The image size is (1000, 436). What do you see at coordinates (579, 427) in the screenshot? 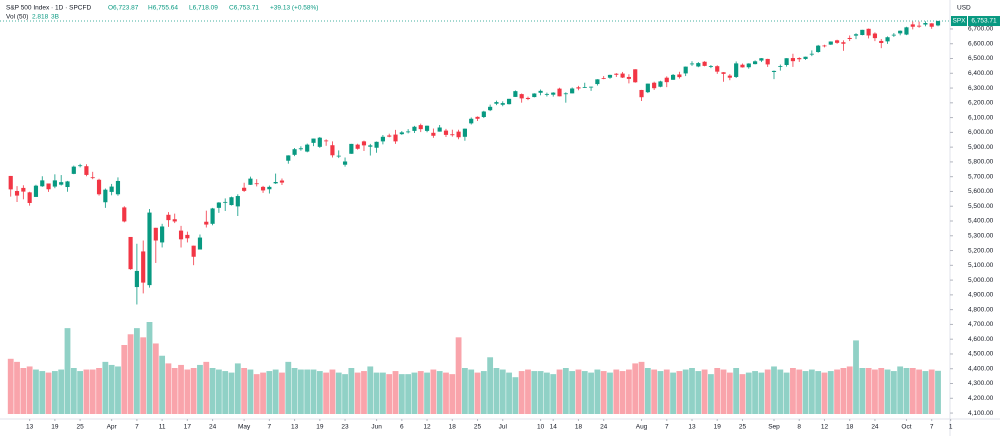
I see `x-tick-label: 18` at bounding box center [579, 427].